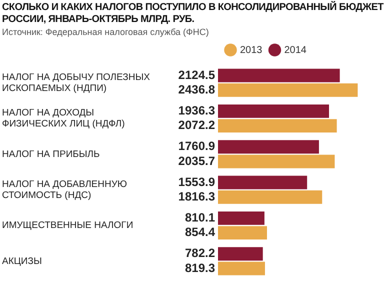 This screenshot has height=288, width=392. I want to click on data-label: 2035.7, so click(197, 161).